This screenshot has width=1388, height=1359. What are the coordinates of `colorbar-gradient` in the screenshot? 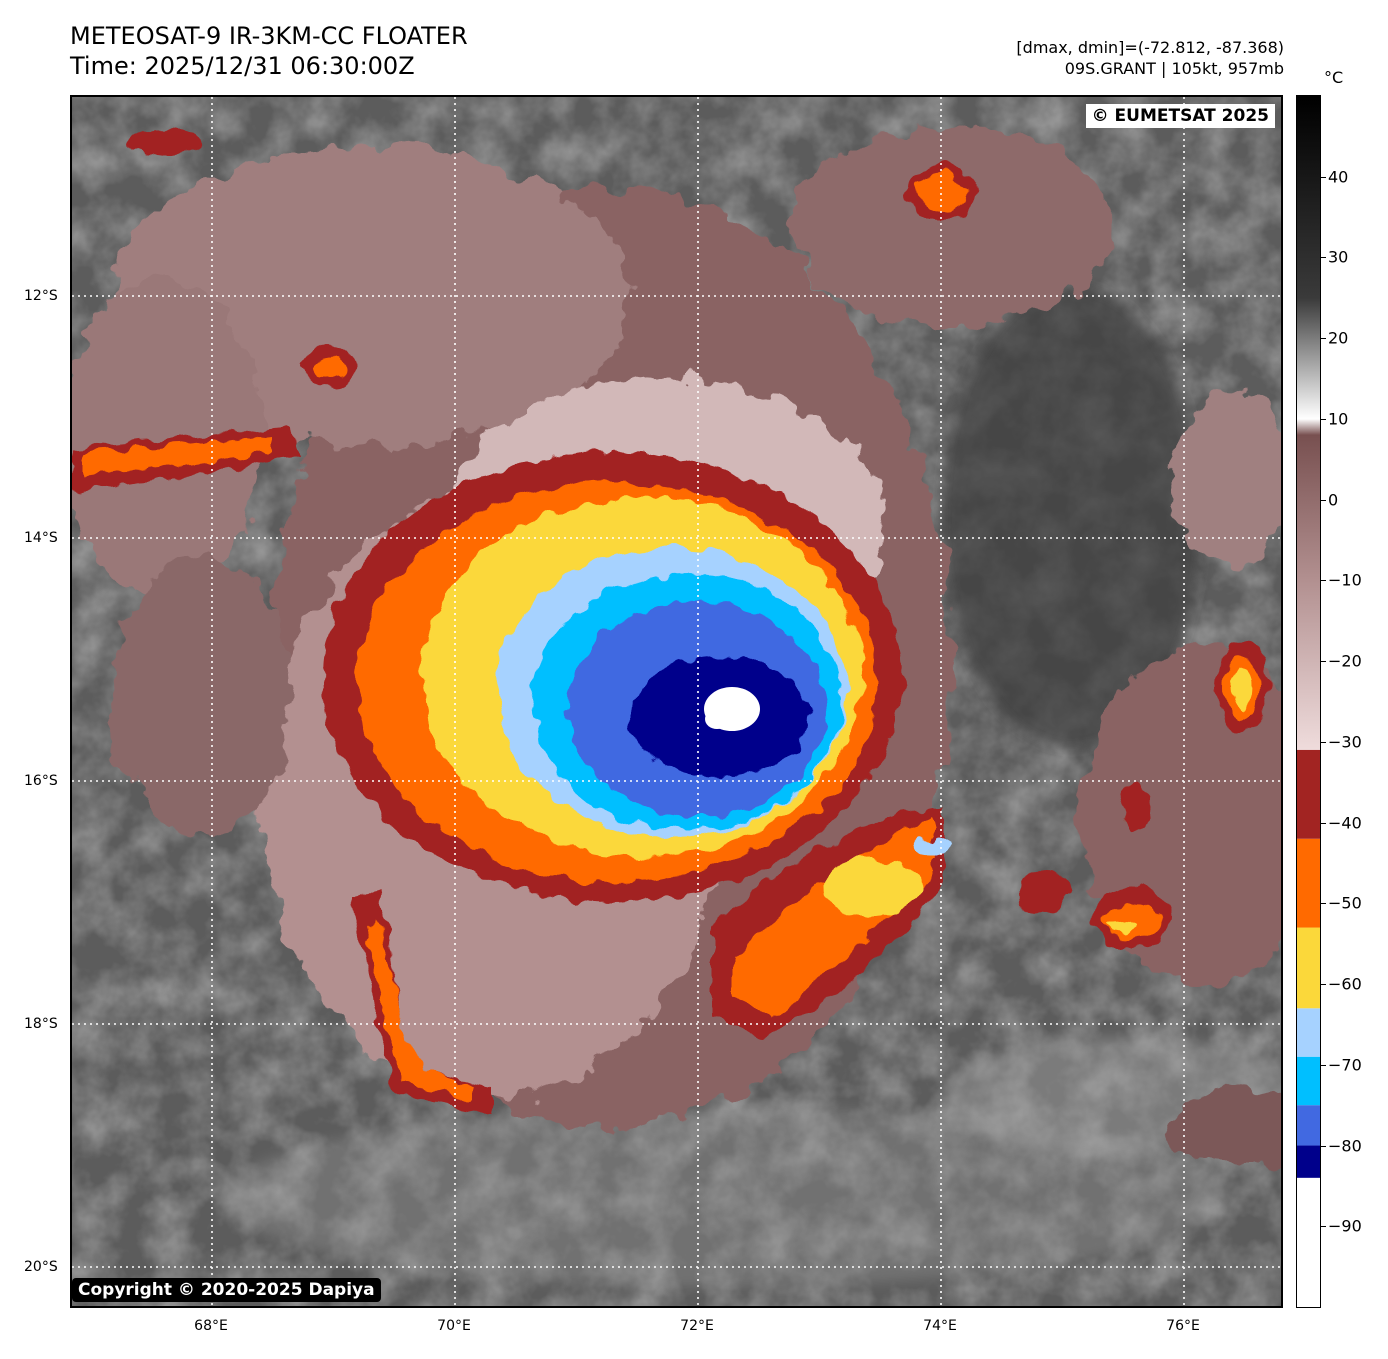 It's located at (1308, 423).